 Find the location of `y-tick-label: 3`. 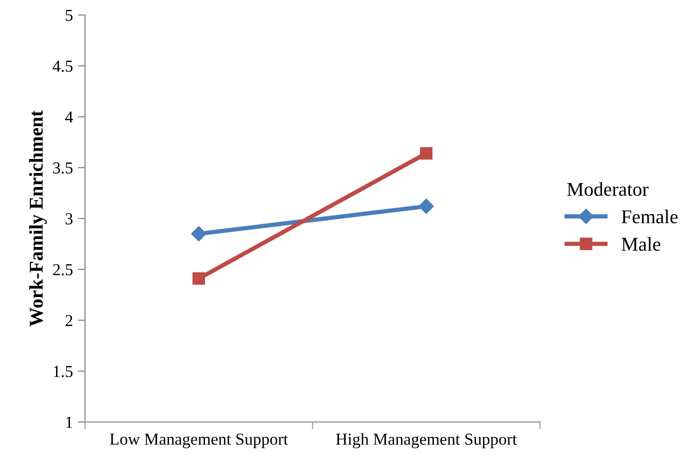

y-tick-label: 3 is located at coordinates (69, 218).